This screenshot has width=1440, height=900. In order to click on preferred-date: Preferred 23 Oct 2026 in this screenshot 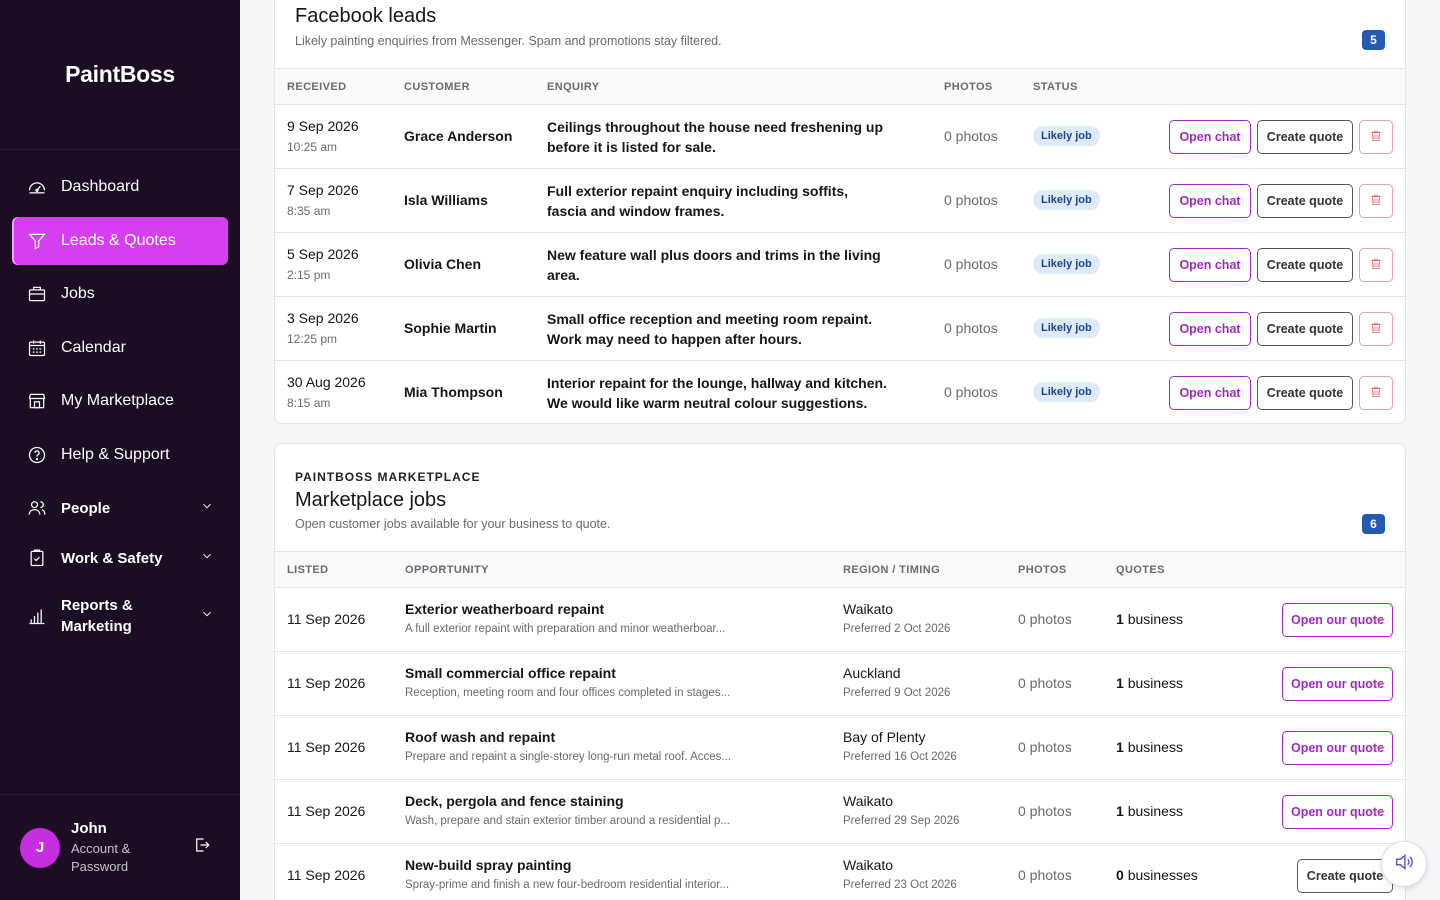, I will do `click(900, 885)`.